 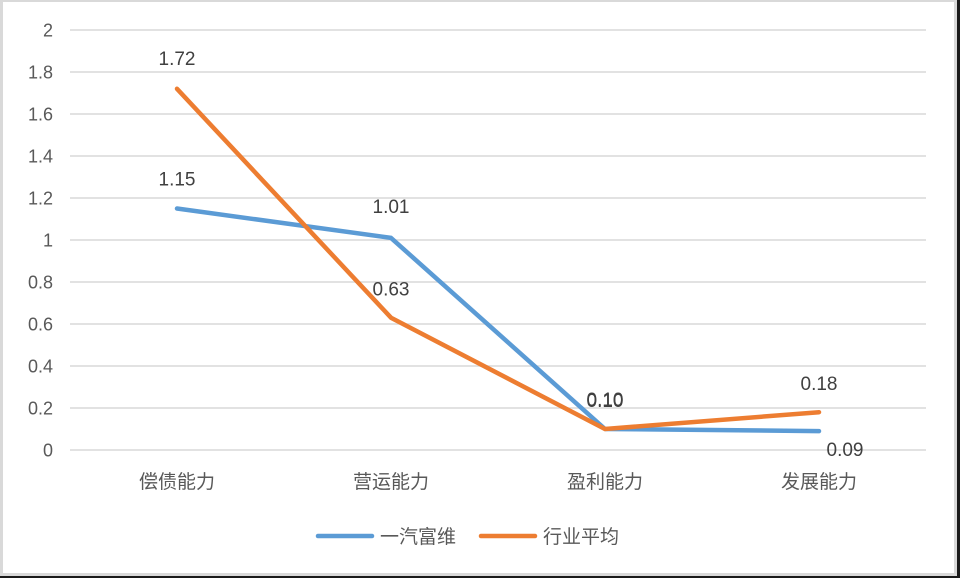 What do you see at coordinates (40, 241) in the screenshot?
I see `y-axis: 0 0.2 0.4 0.6 0.8 1 1.2 1.4 1.6 1.8 2` at bounding box center [40, 241].